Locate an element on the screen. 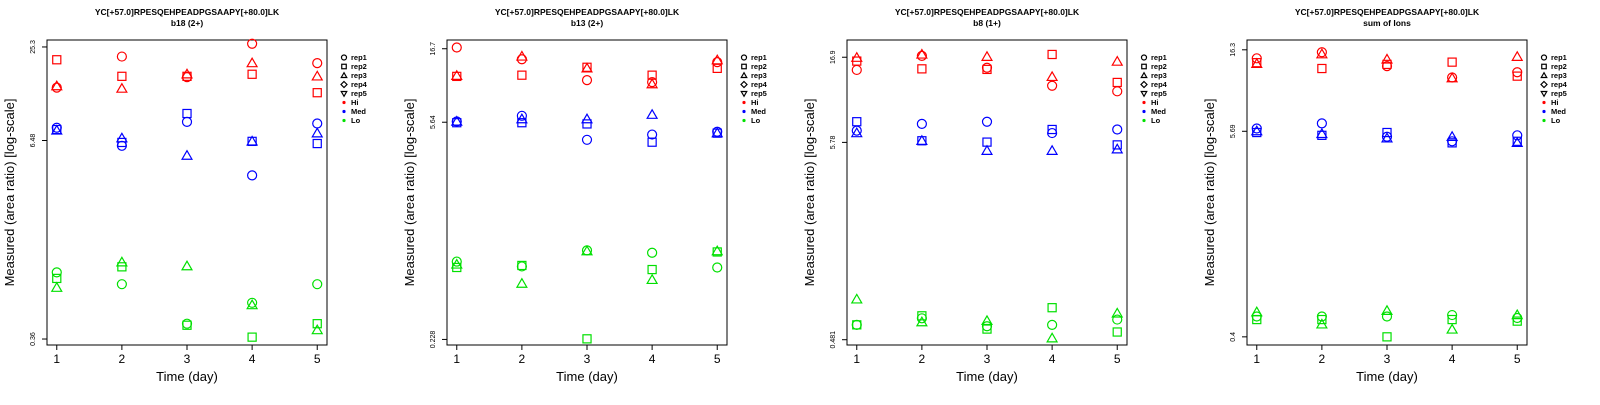 The width and height of the screenshot is (1600, 405). x-tick-label: 4 is located at coordinates (652, 359).